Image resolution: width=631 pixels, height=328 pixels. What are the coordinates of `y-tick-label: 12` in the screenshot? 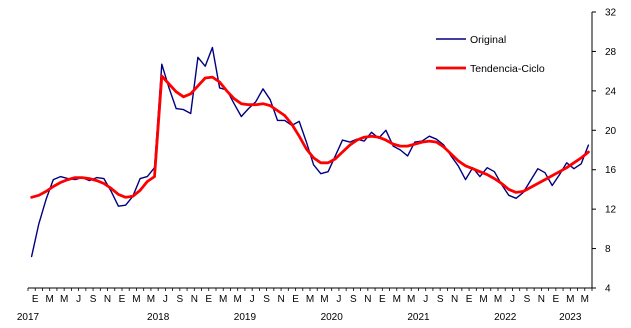 It's located at (611, 210).